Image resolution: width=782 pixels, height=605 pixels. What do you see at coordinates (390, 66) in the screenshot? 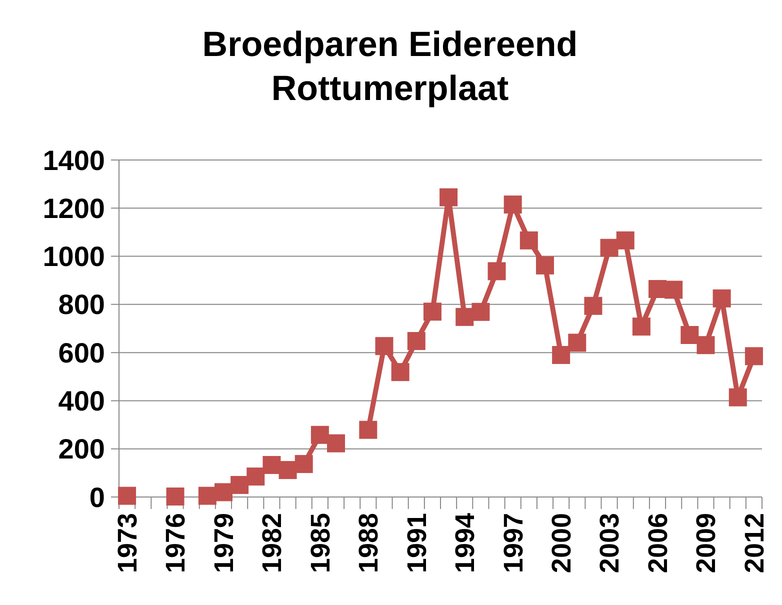
I see `chart-title: Broedparen Eidereend Rottumerplaat` at bounding box center [390, 66].